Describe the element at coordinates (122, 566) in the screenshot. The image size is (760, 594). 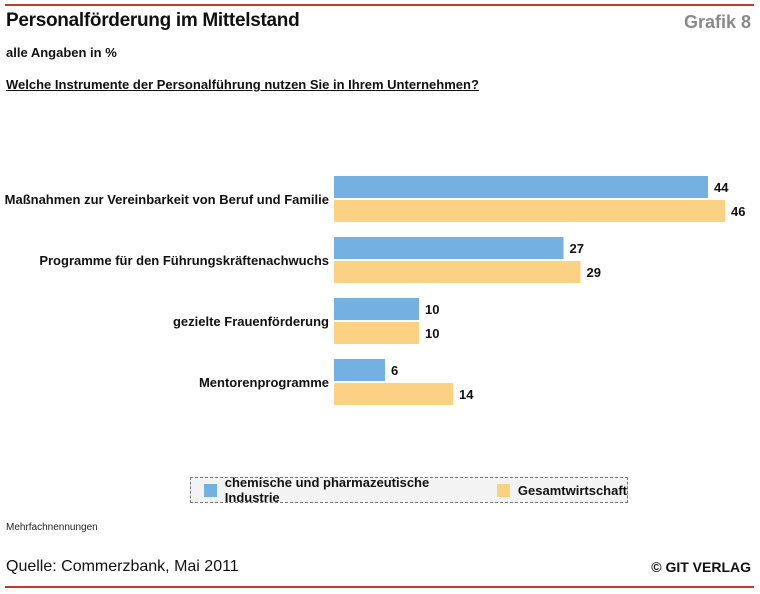
I see `source-line: Quelle: Commerzbank, Mai 2011` at that location.